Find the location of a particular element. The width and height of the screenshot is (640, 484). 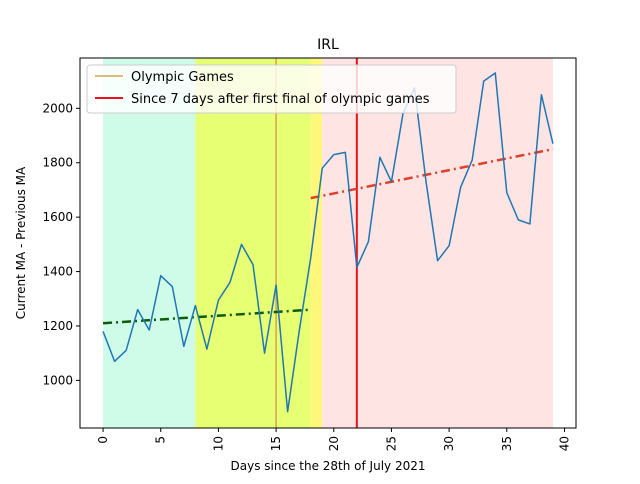

x-axis-ticks: 0 5 10 15 20 25 30 35 40 is located at coordinates (333, 439).